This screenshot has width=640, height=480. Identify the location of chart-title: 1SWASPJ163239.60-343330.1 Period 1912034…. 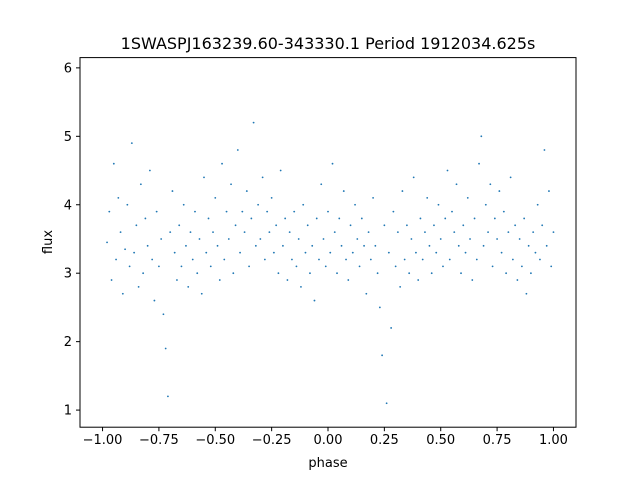
(328, 43).